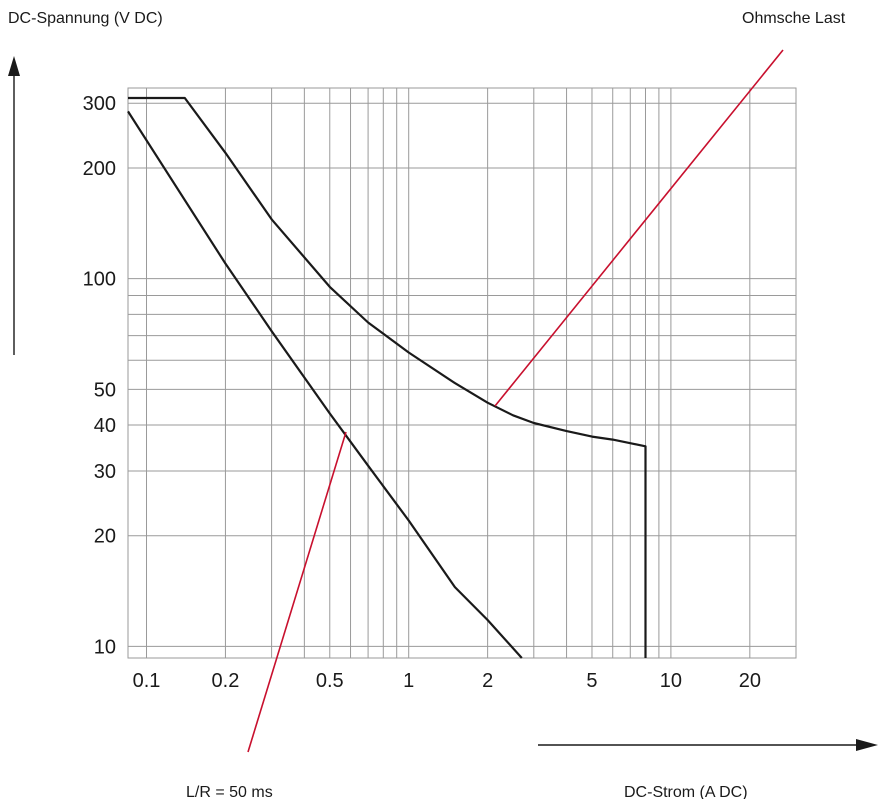 Image resolution: width=882 pixels, height=799 pixels. I want to click on y-tick-label: 10, so click(105, 647).